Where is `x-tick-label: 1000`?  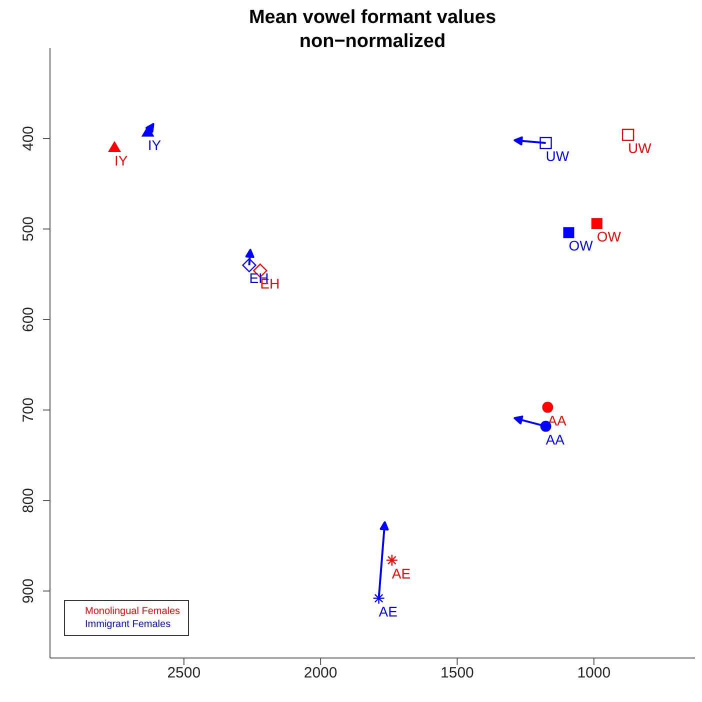
x-tick-label: 1000 is located at coordinates (594, 673).